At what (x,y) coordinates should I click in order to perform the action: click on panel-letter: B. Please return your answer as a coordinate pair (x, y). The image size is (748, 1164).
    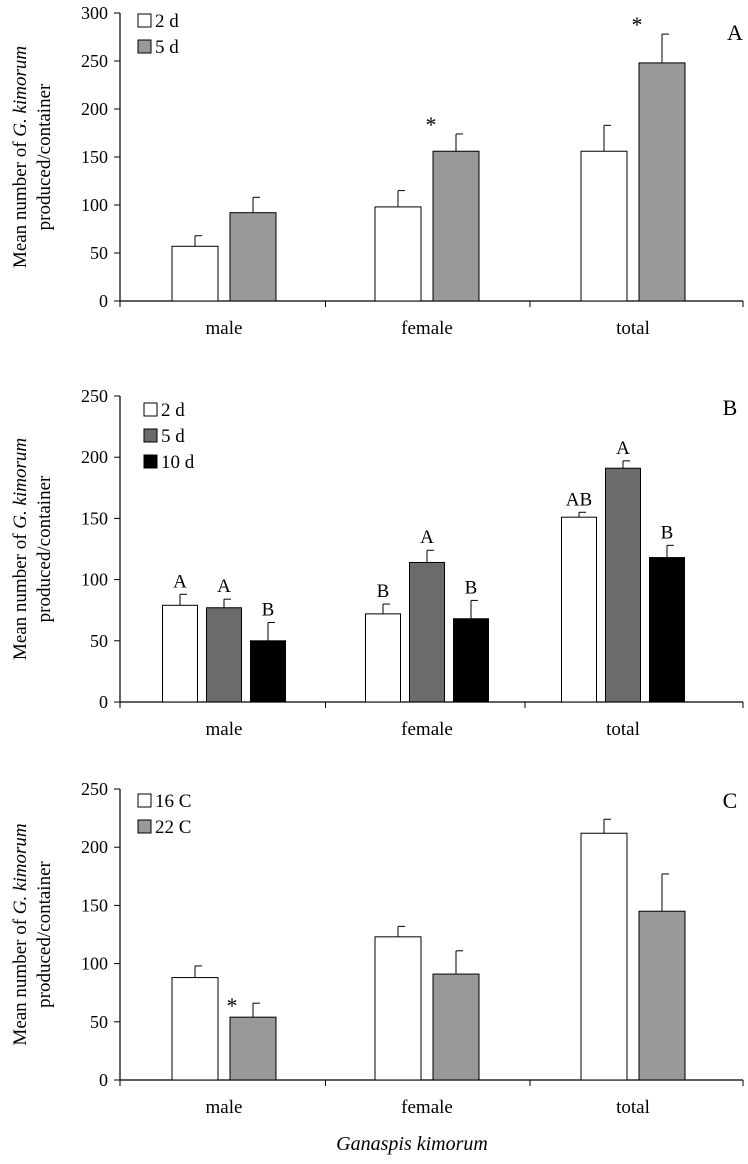
    Looking at the image, I should click on (730, 407).